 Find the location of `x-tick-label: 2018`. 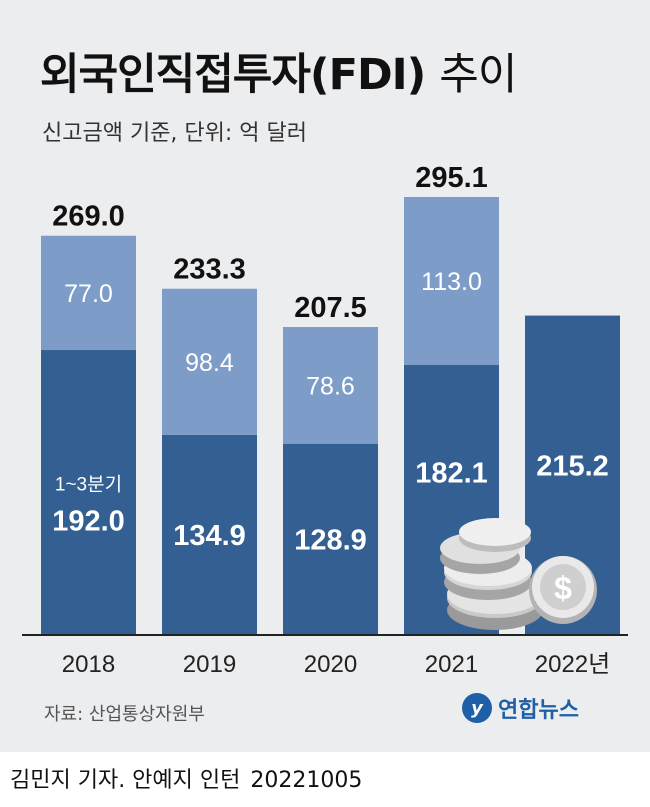

x-tick-label: 2018 is located at coordinates (88, 664).